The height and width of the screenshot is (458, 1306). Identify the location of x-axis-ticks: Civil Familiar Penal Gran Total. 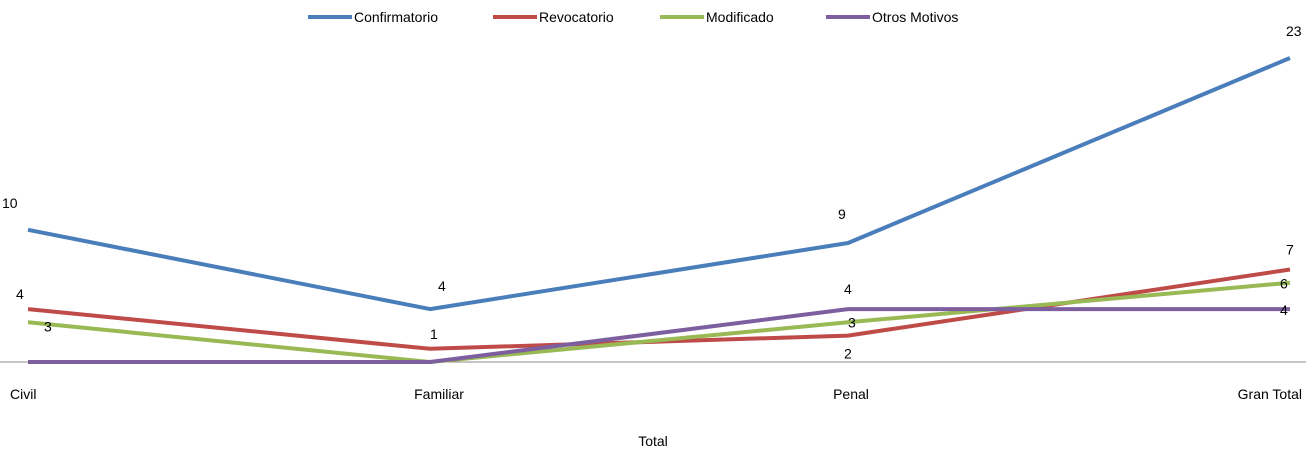
(656, 394).